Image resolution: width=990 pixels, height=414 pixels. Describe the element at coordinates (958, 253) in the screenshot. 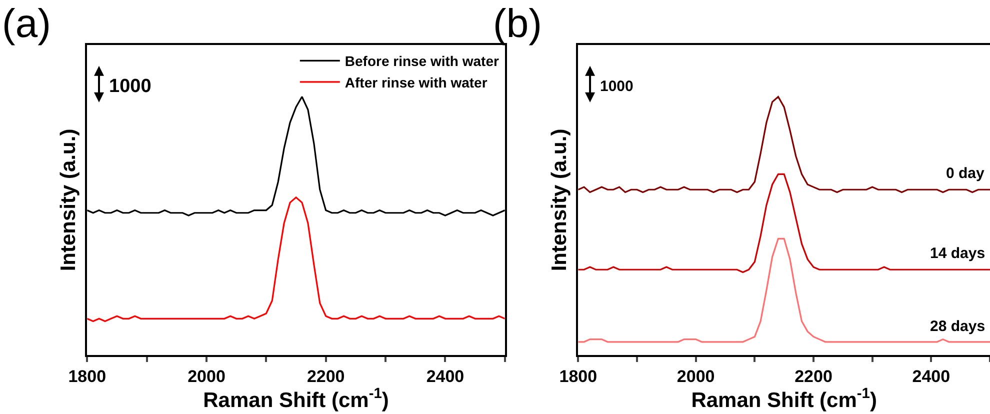

I see `series-label: 14 days` at that location.